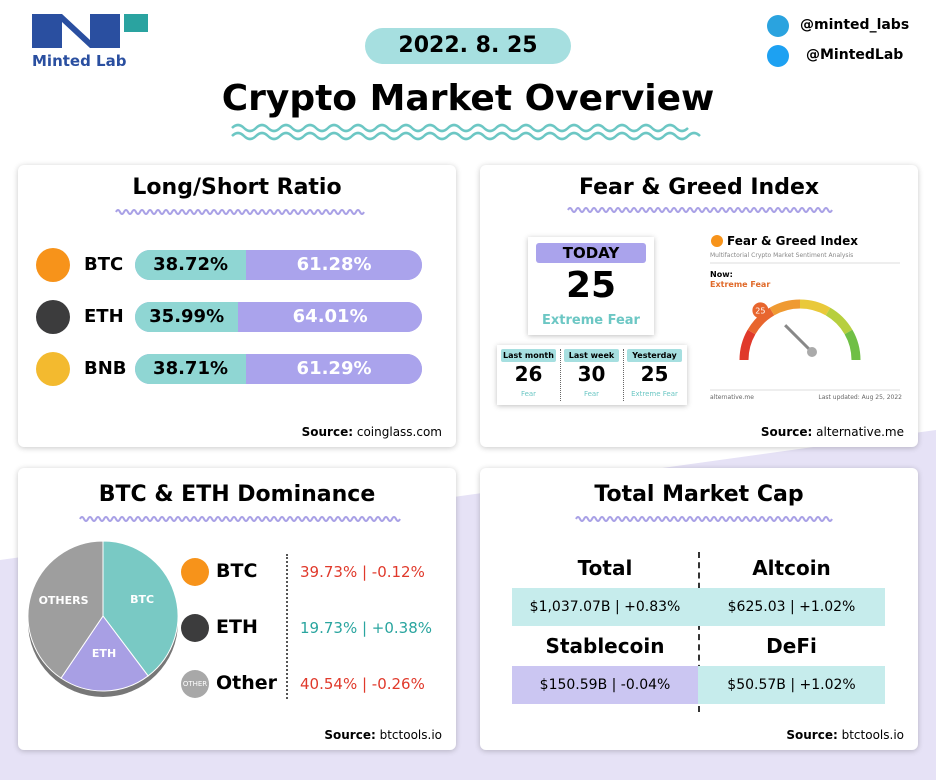 This screenshot has width=936, height=780. I want to click on now-label: Now:, so click(721, 274).